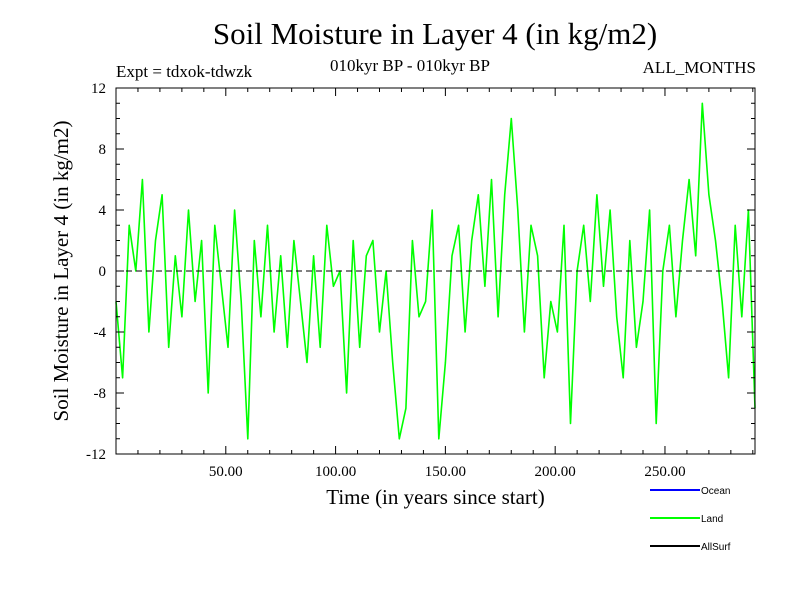 This screenshot has width=800, height=600. Describe the element at coordinates (555, 472) in the screenshot. I see `x-tick-label: 200.00` at that location.